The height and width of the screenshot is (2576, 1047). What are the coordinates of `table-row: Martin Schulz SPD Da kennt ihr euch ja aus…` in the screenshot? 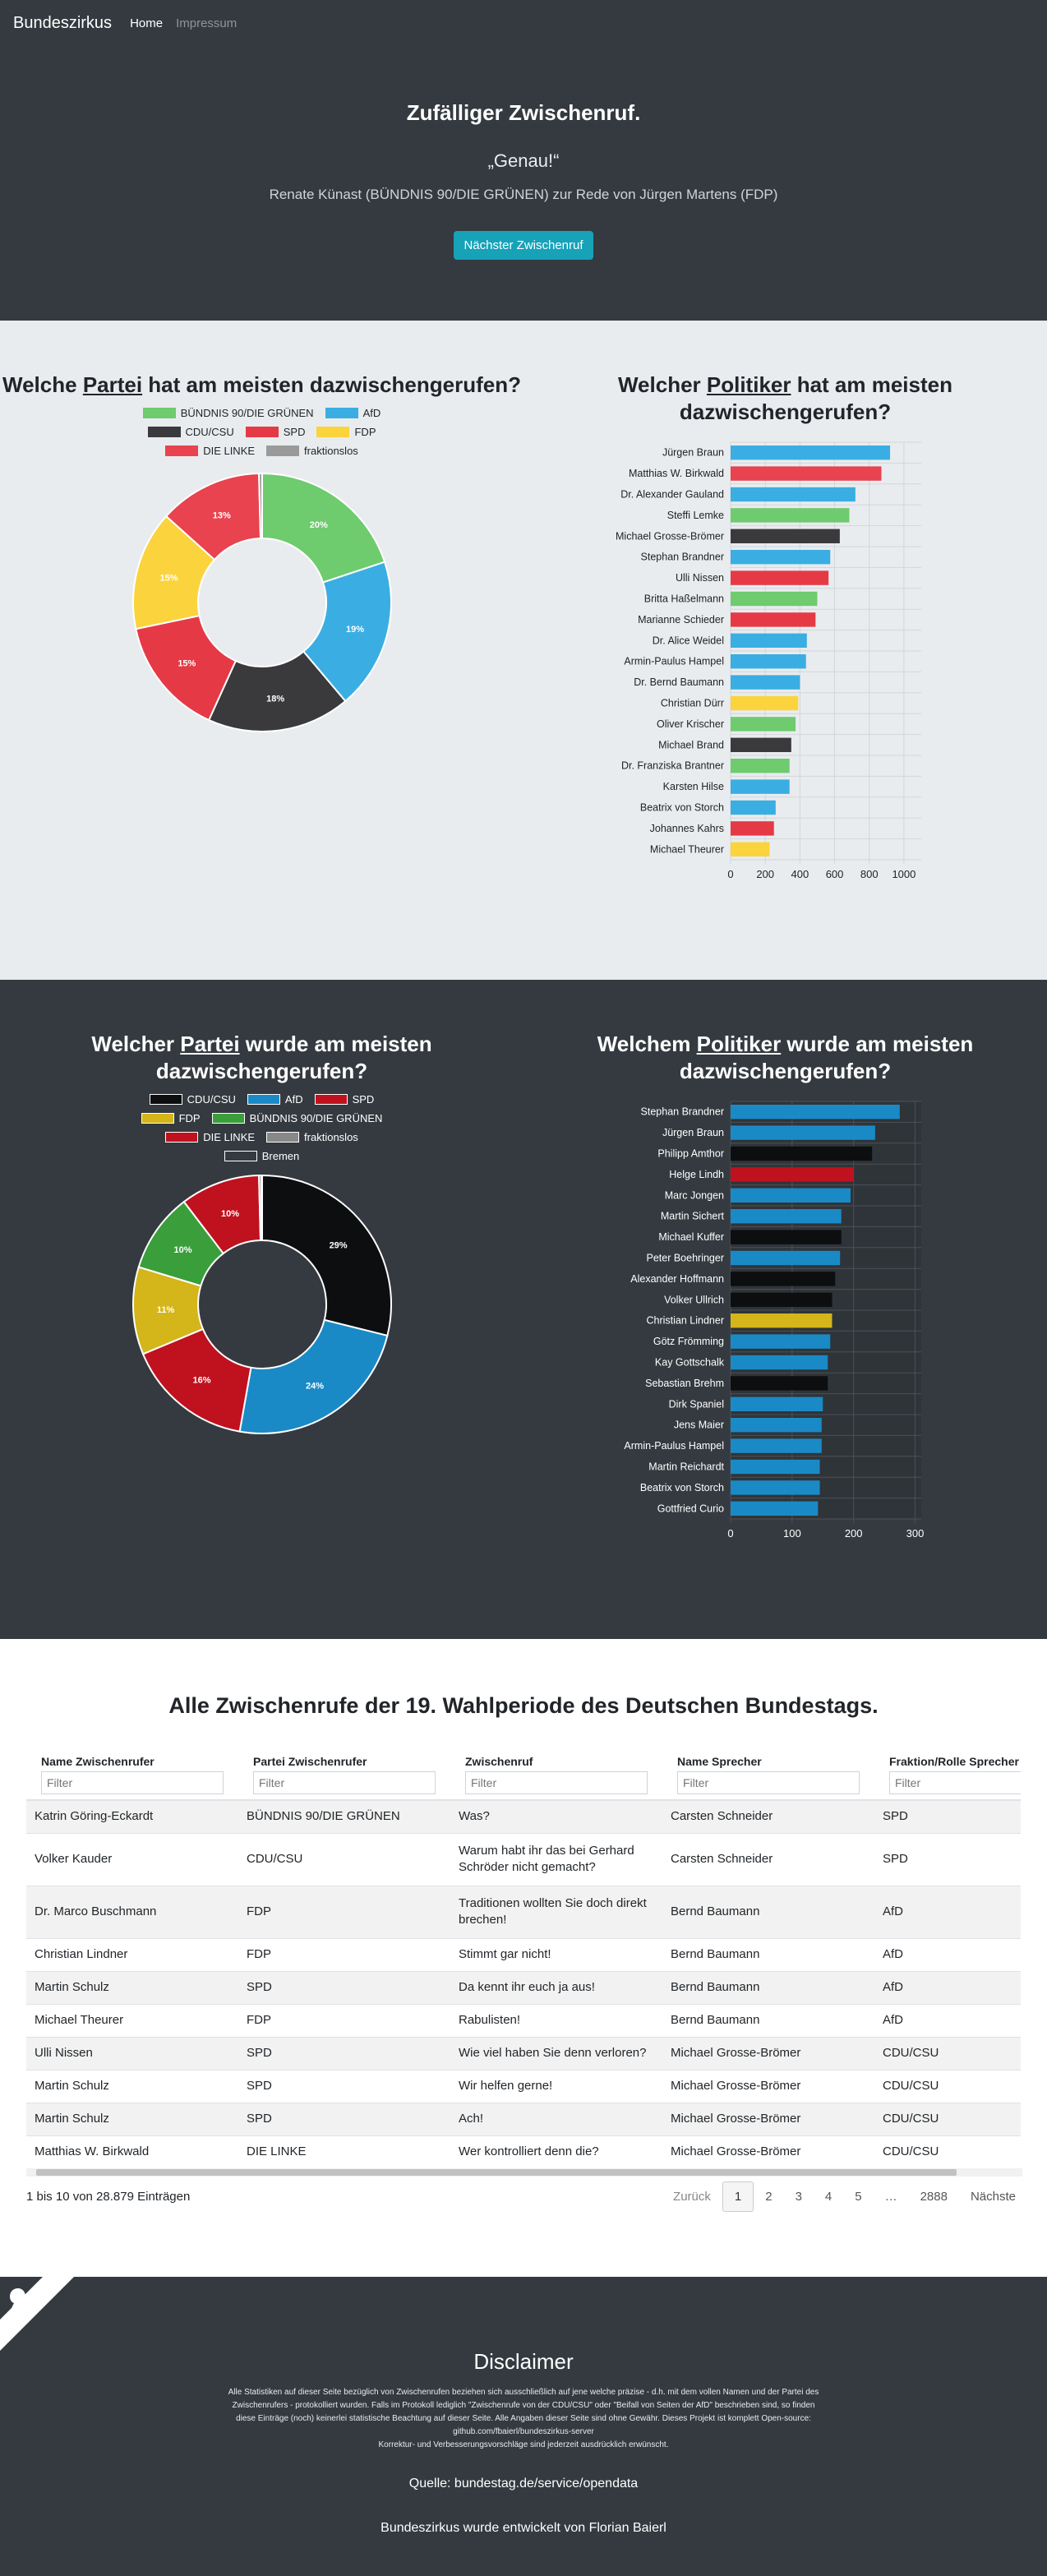 It's located at (523, 1987).